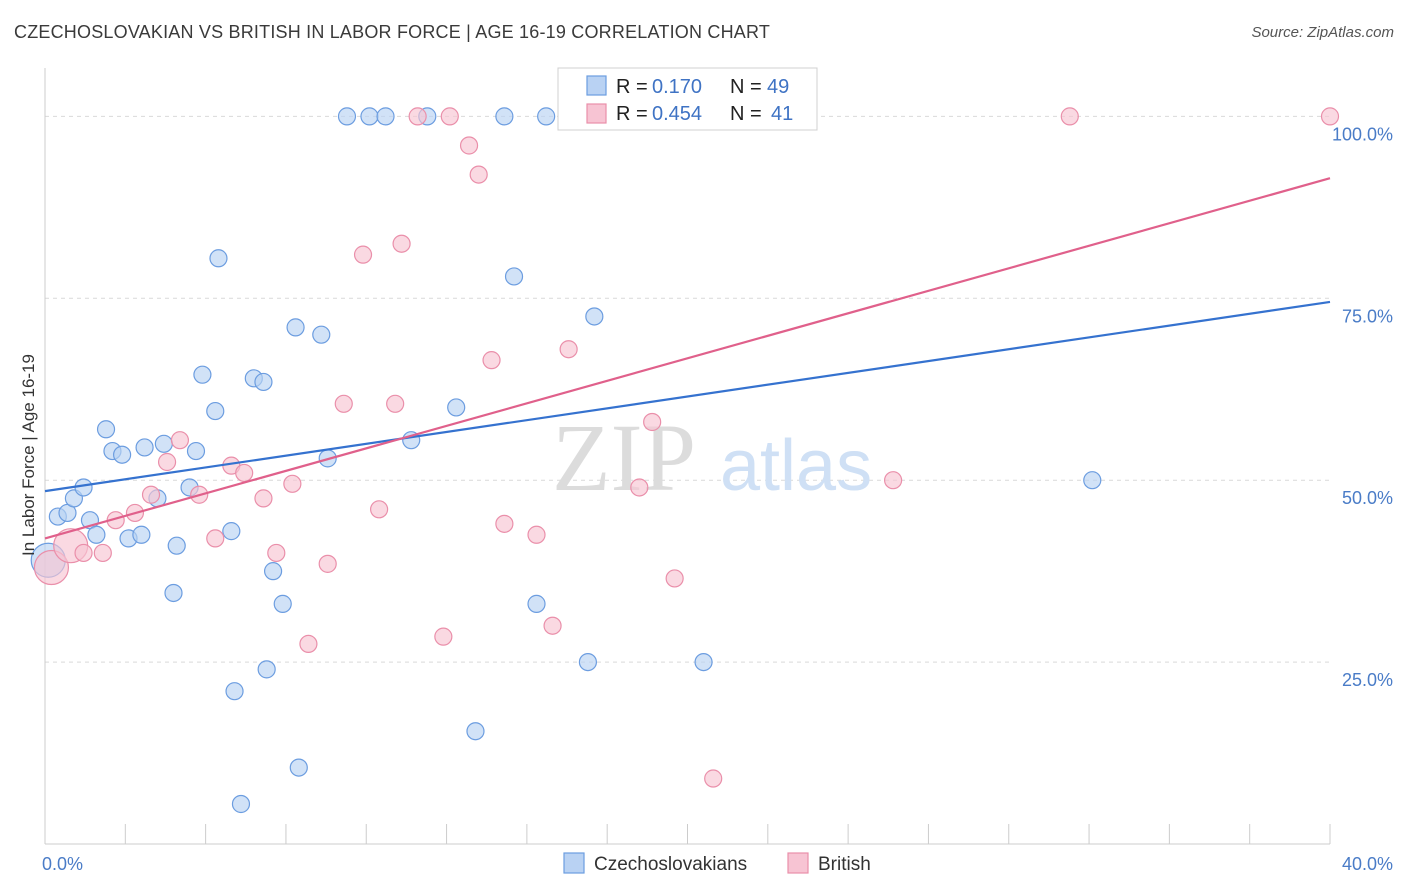  I want to click on x-tick-label: 0.0%, so click(62, 864).